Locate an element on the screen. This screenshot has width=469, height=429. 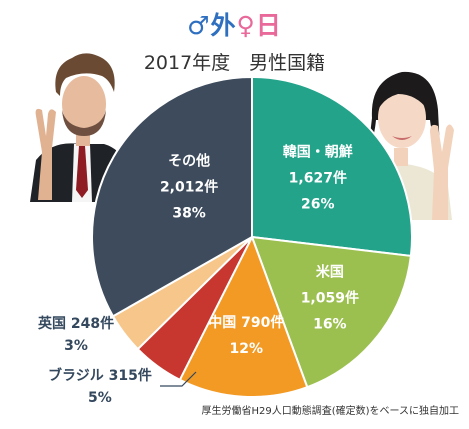
pie-slice-china is located at coordinates (243, 316).